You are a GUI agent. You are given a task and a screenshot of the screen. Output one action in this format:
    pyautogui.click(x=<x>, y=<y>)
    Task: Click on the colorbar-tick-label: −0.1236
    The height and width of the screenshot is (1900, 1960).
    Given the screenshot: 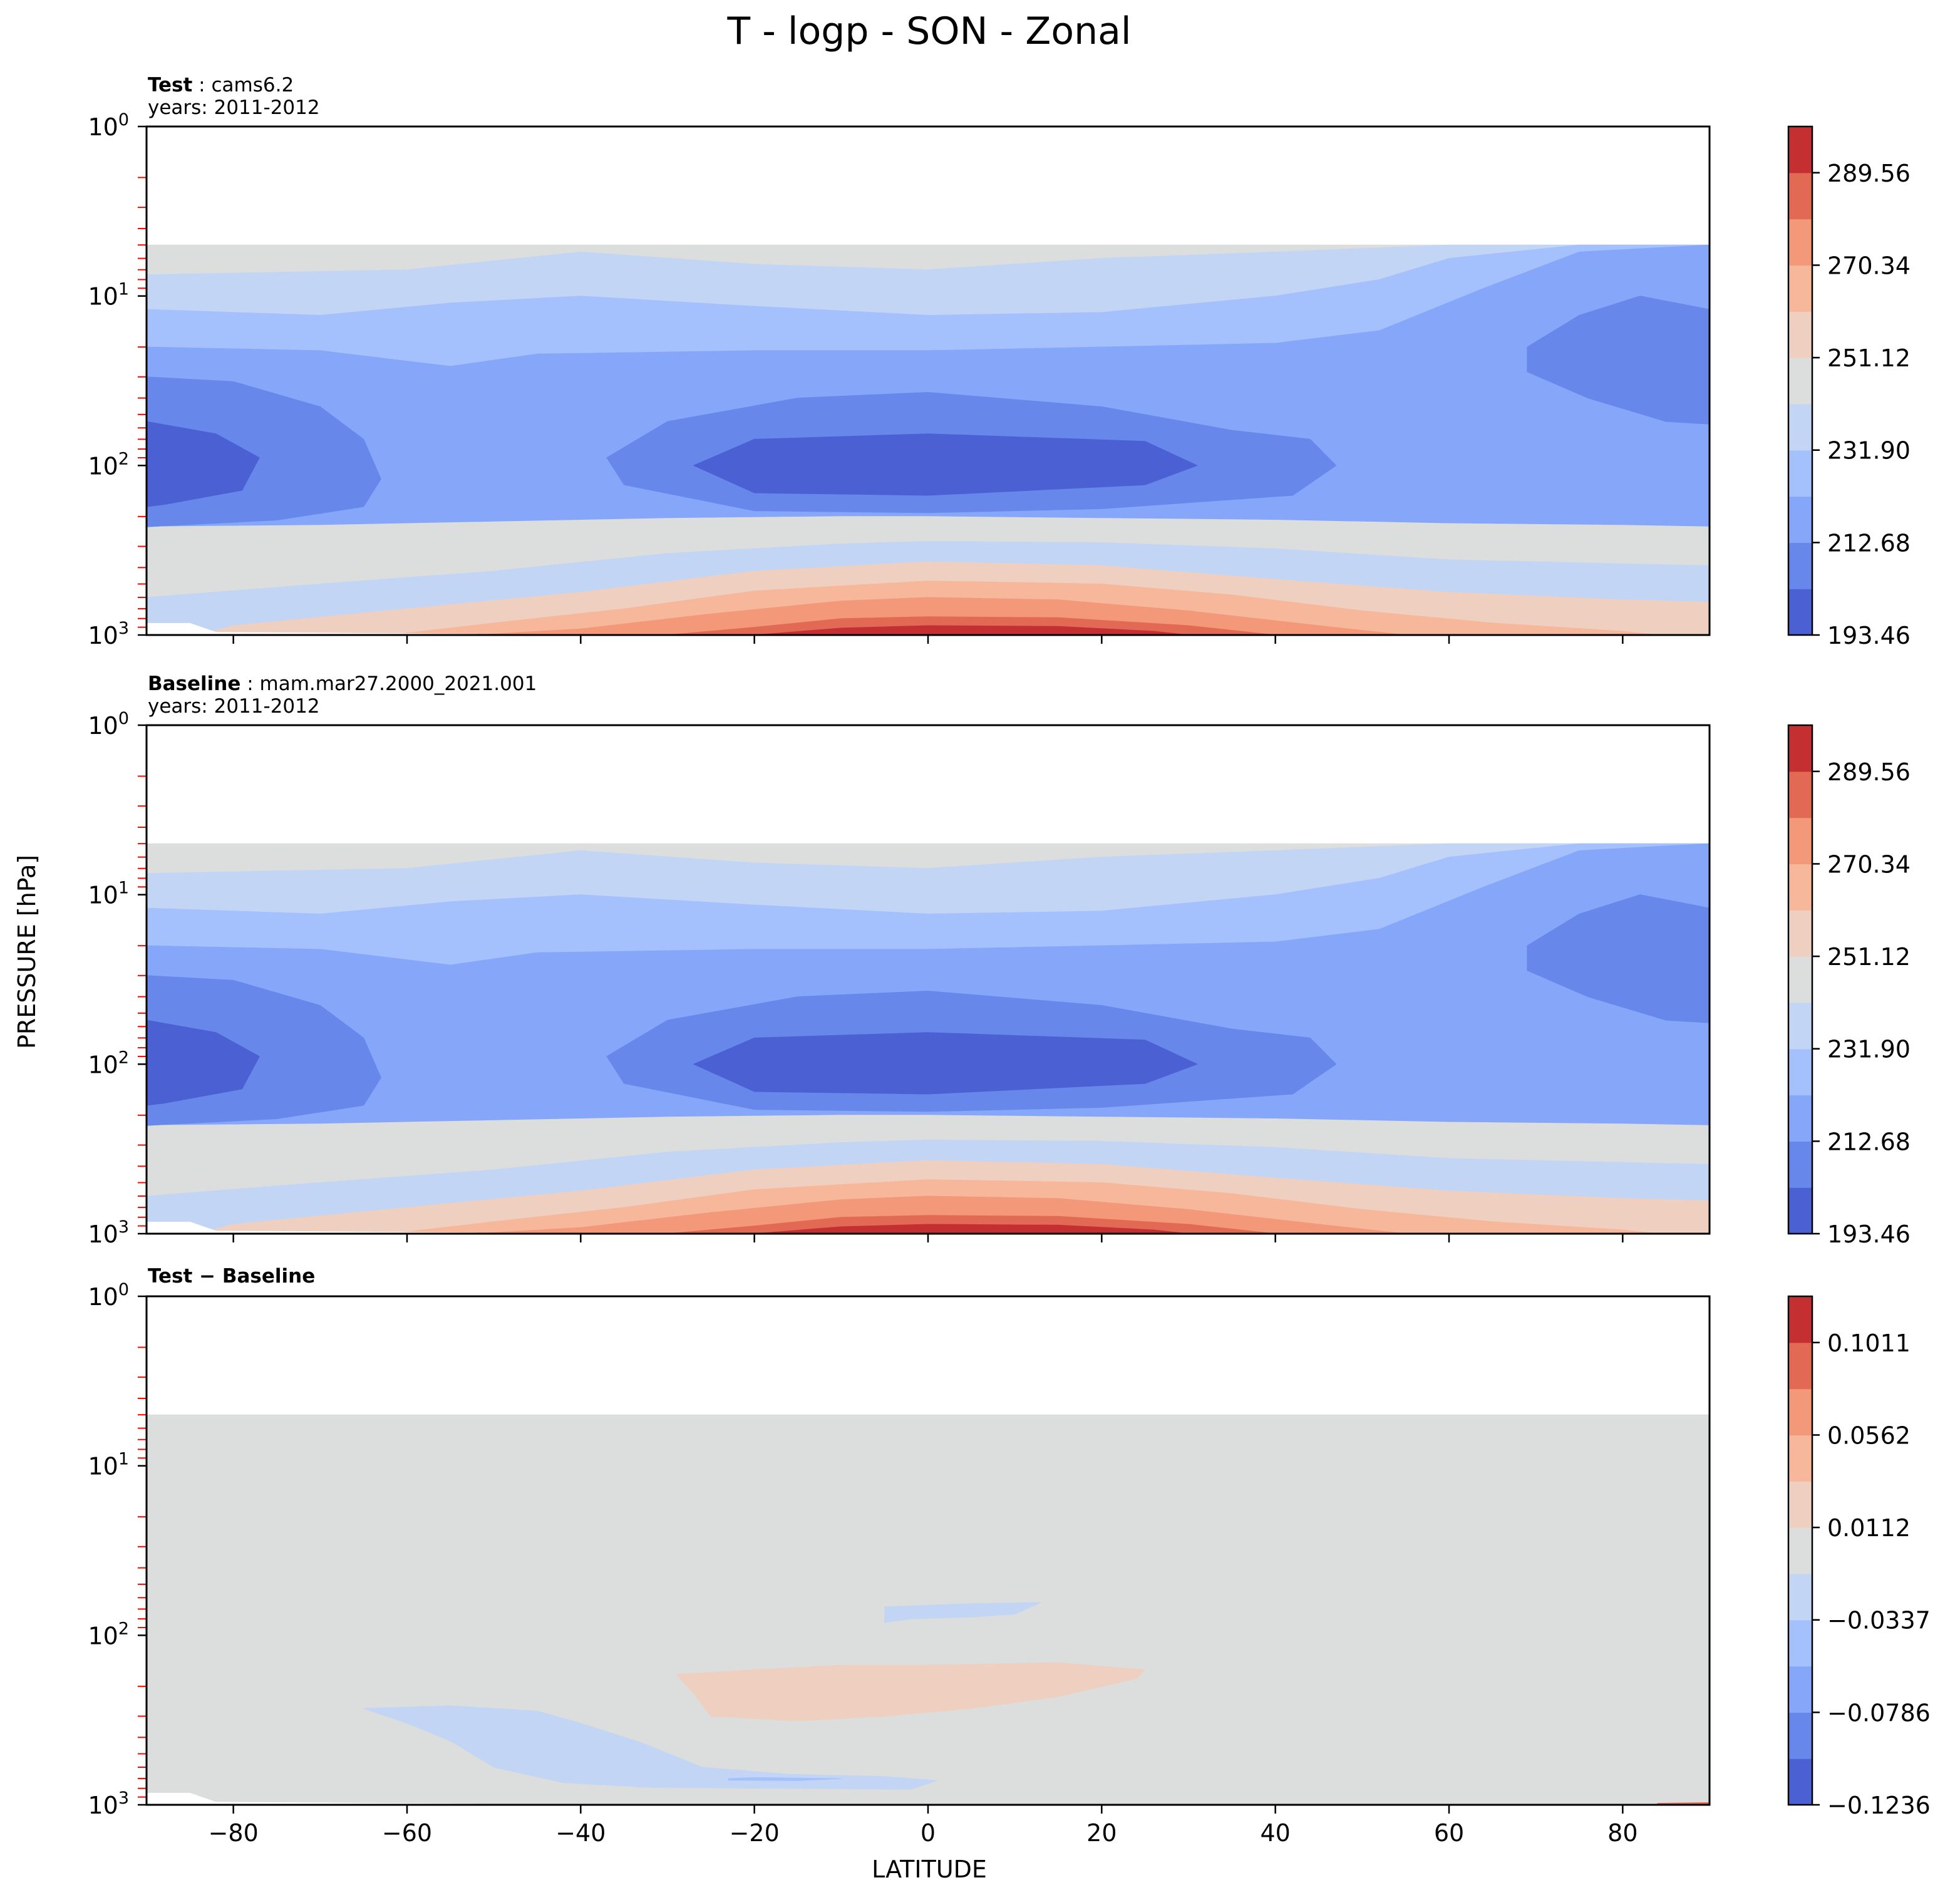 What is the action you would take?
    pyautogui.click(x=1879, y=1805)
    